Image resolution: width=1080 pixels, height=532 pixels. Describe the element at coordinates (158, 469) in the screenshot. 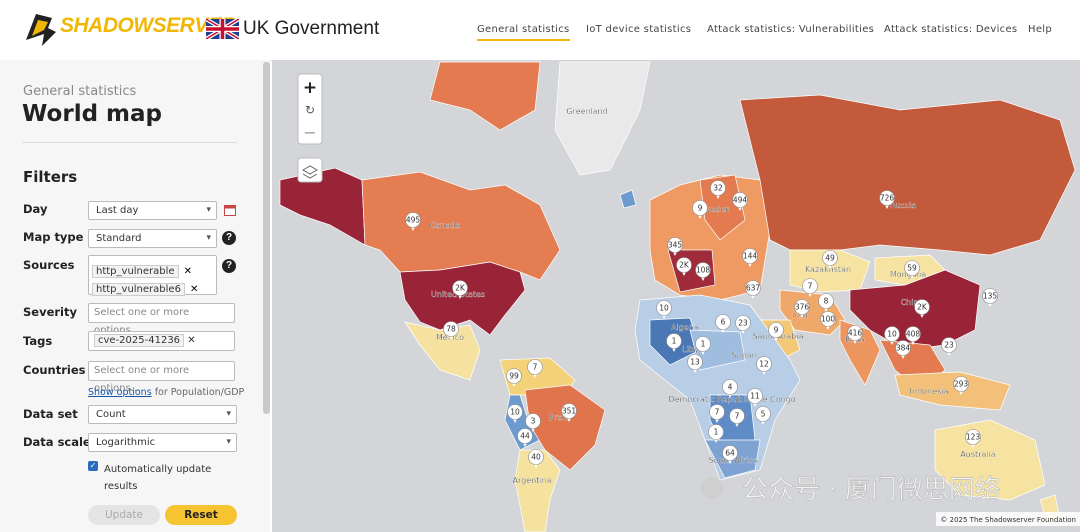

I see `checkbox-label-line: Automatically update` at that location.